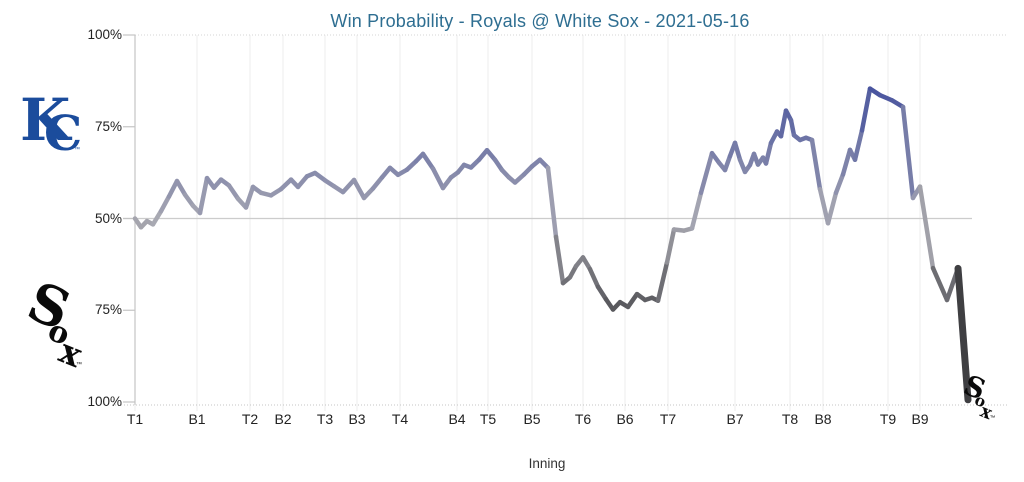 The width and height of the screenshot is (1024, 482). I want to click on royals-logo-letter-c: C, so click(63, 134).